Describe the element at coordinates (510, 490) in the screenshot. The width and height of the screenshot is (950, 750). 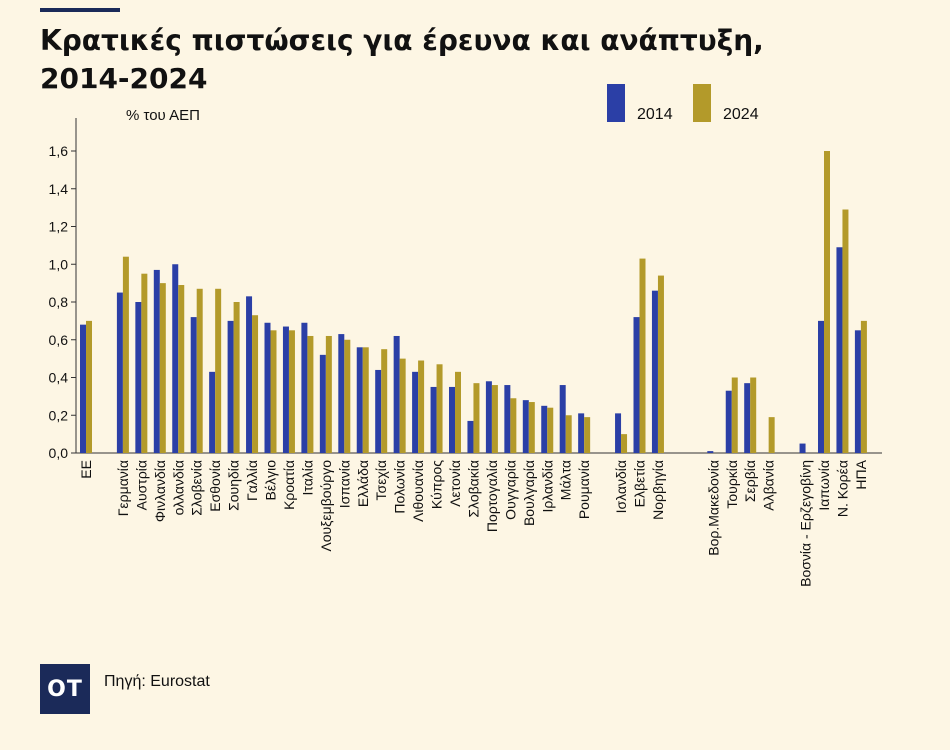
I see `x-tick-label: Ουγγαρία` at that location.